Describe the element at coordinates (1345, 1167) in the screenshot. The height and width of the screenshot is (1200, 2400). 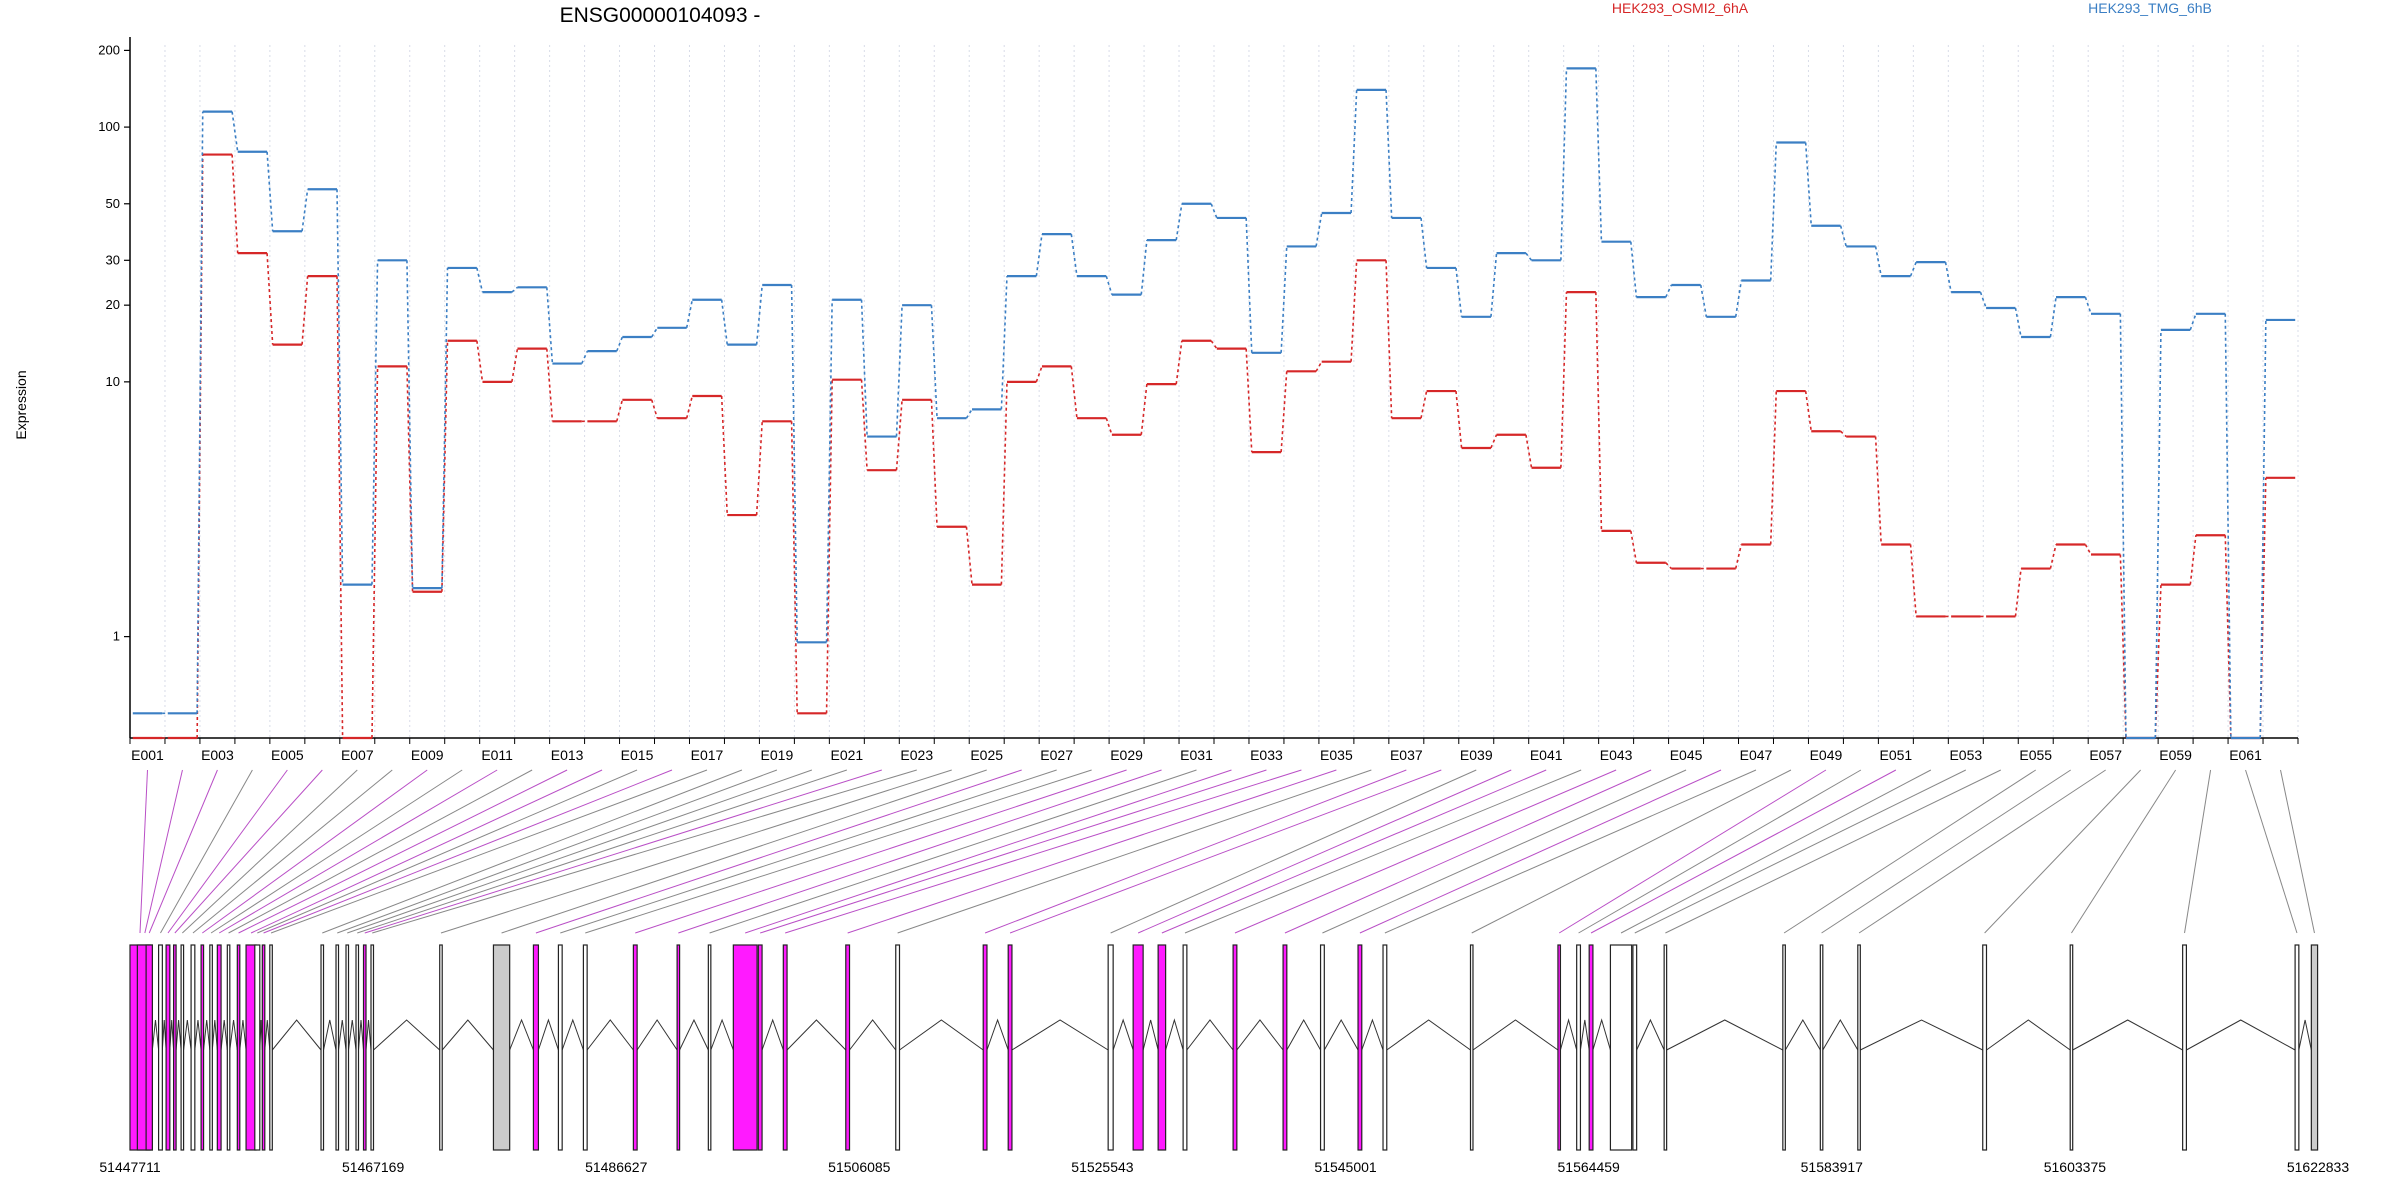
I see `coordinate-label: 51545001` at that location.